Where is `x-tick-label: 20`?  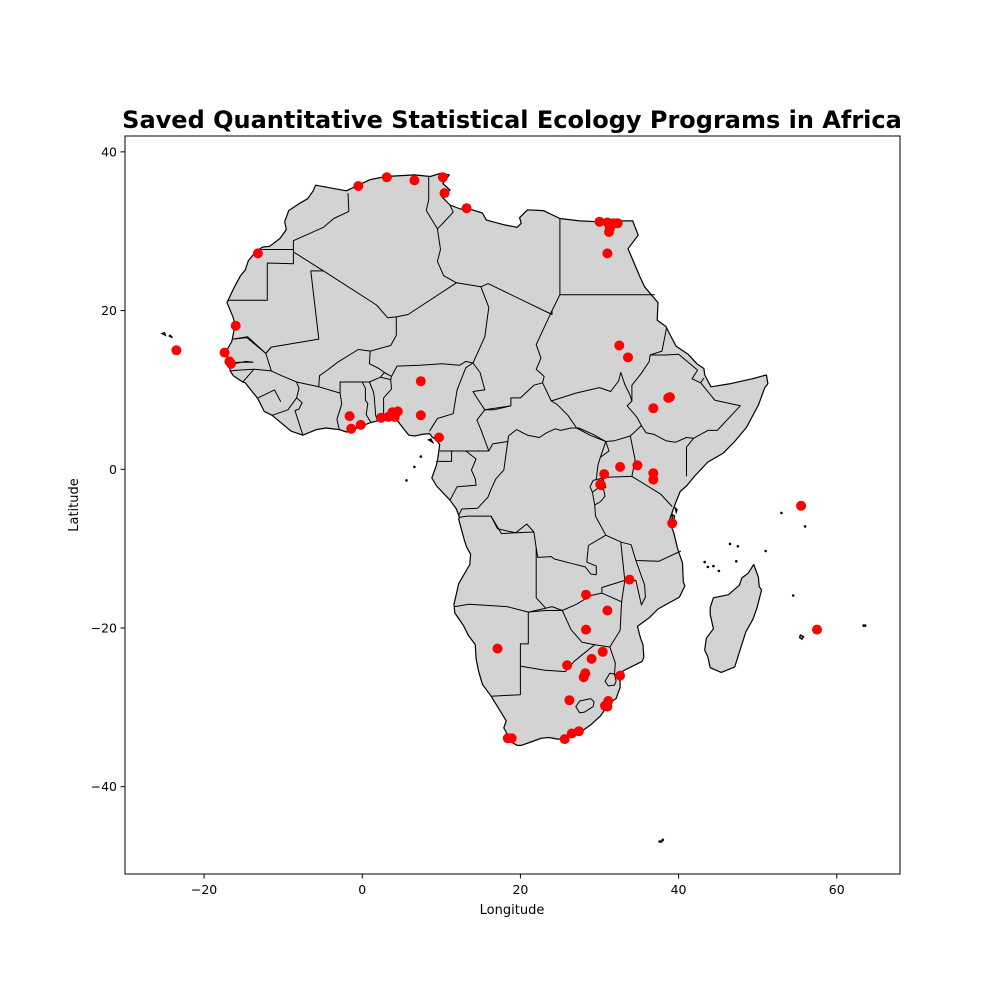 x-tick-label: 20 is located at coordinates (520, 889).